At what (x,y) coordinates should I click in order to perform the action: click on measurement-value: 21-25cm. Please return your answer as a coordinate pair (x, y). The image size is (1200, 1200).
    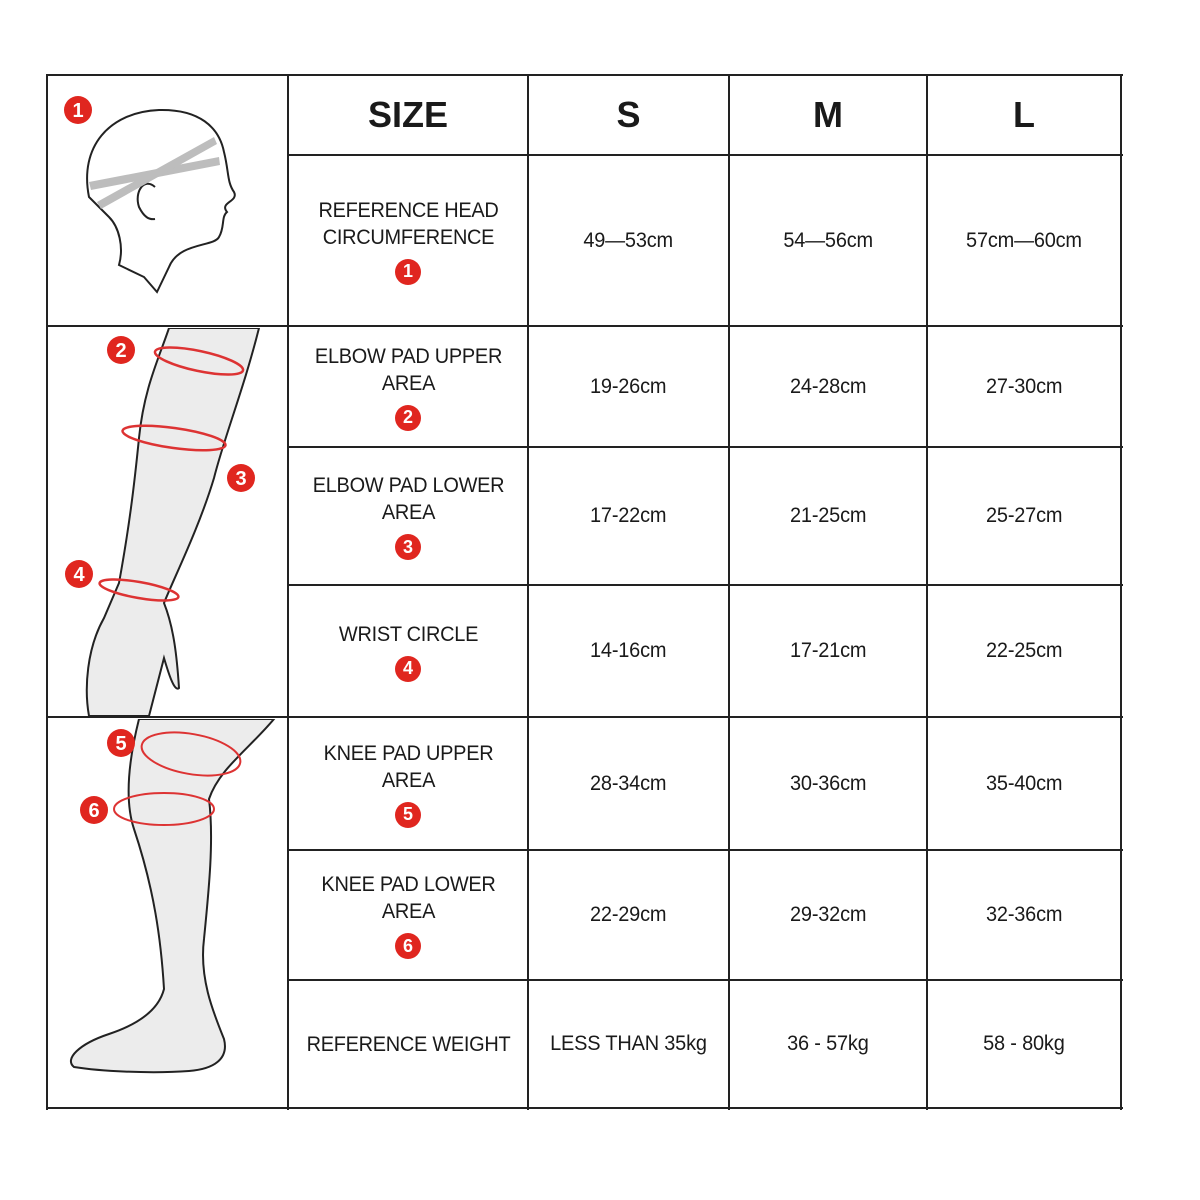
    Looking at the image, I should click on (828, 515).